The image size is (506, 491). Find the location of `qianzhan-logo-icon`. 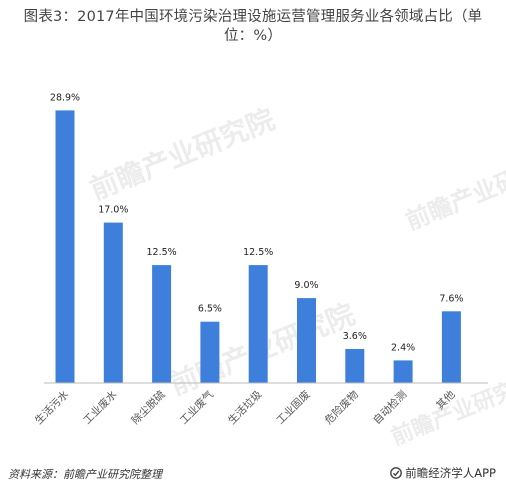

qianzhan-logo-icon is located at coordinates (396, 473).